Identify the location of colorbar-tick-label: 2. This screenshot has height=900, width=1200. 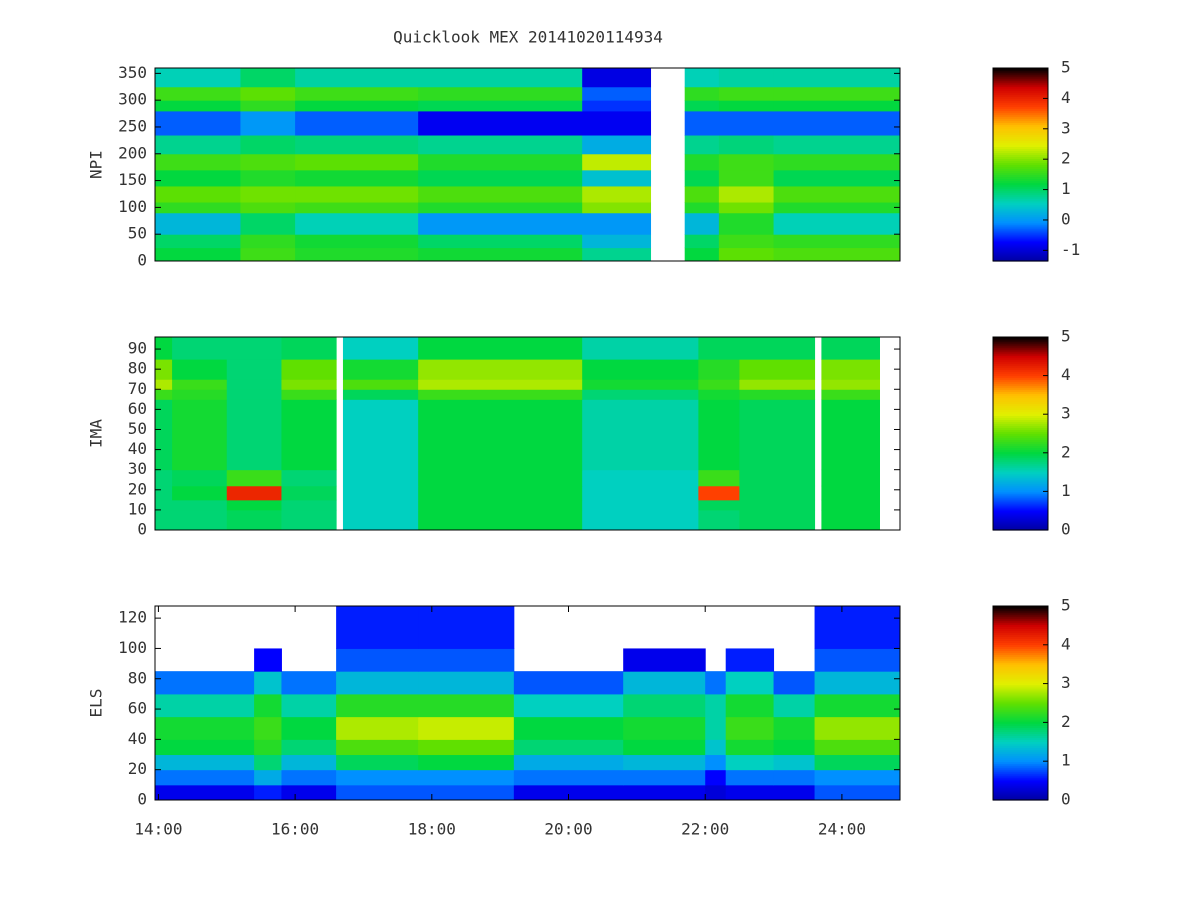
(1066, 721).